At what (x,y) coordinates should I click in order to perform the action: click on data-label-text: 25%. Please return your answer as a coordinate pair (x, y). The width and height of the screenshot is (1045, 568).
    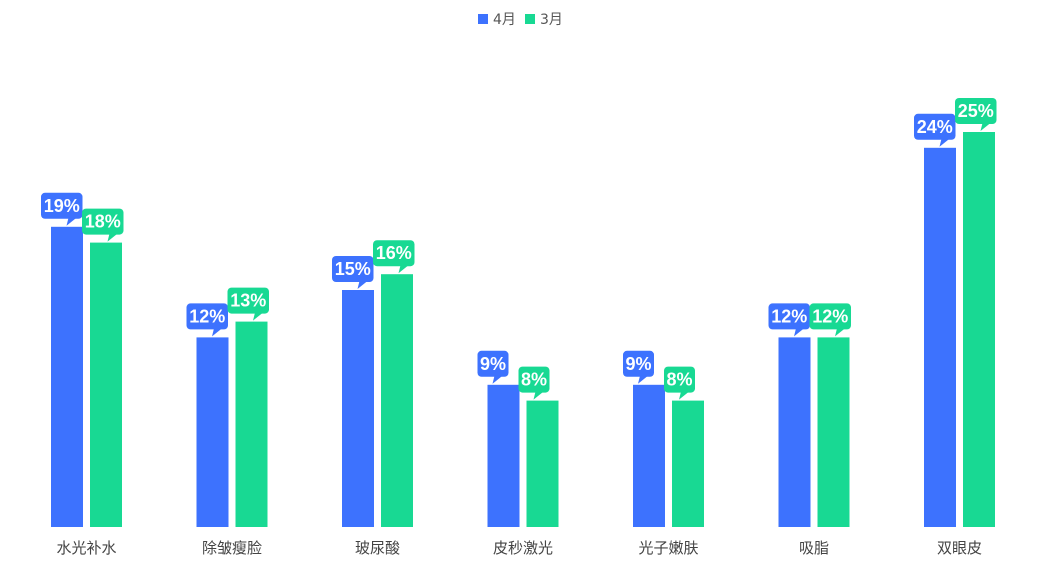
    Looking at the image, I should click on (976, 111).